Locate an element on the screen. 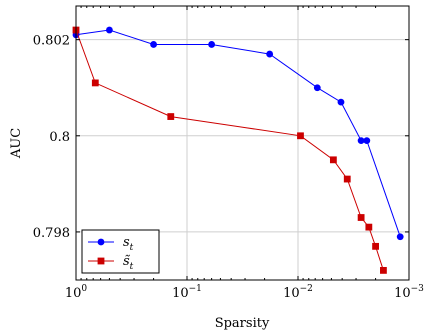  x-axis-title: Sparsity is located at coordinates (242, 323).